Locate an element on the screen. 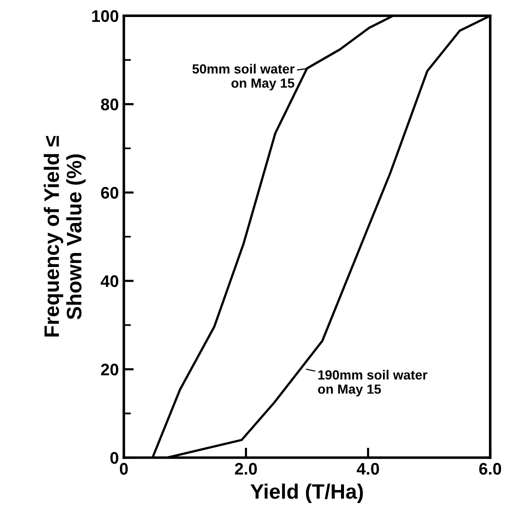  y-tick-label: 20 is located at coordinates (109, 370).